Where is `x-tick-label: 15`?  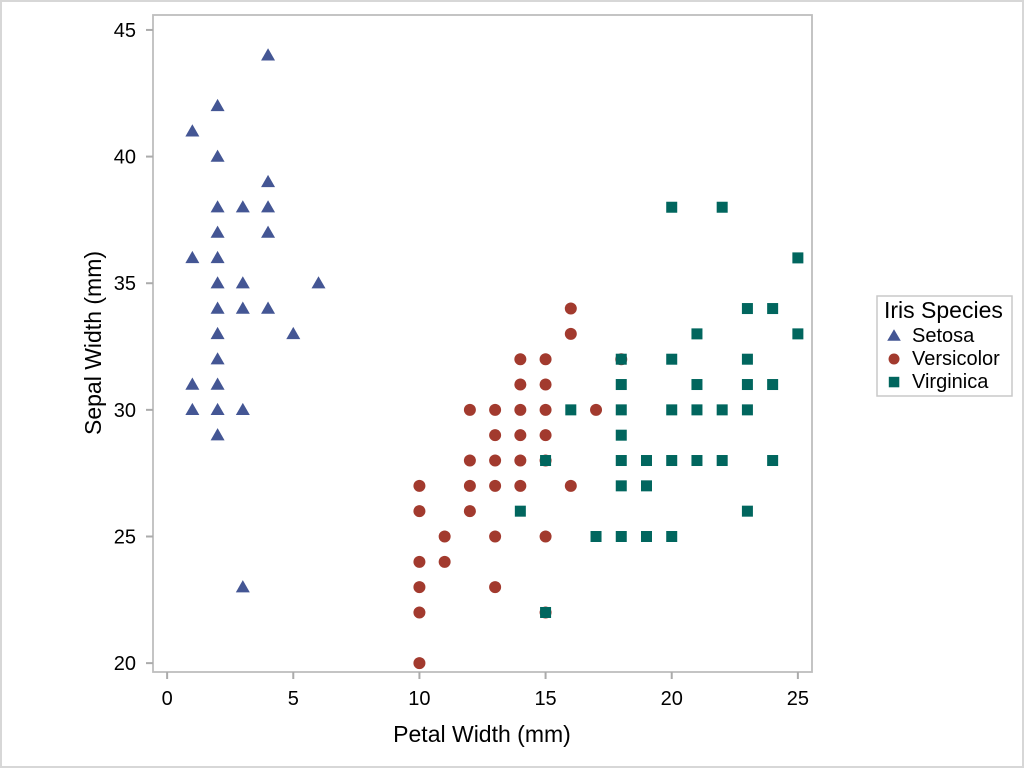 x-tick-label: 15 is located at coordinates (545, 699).